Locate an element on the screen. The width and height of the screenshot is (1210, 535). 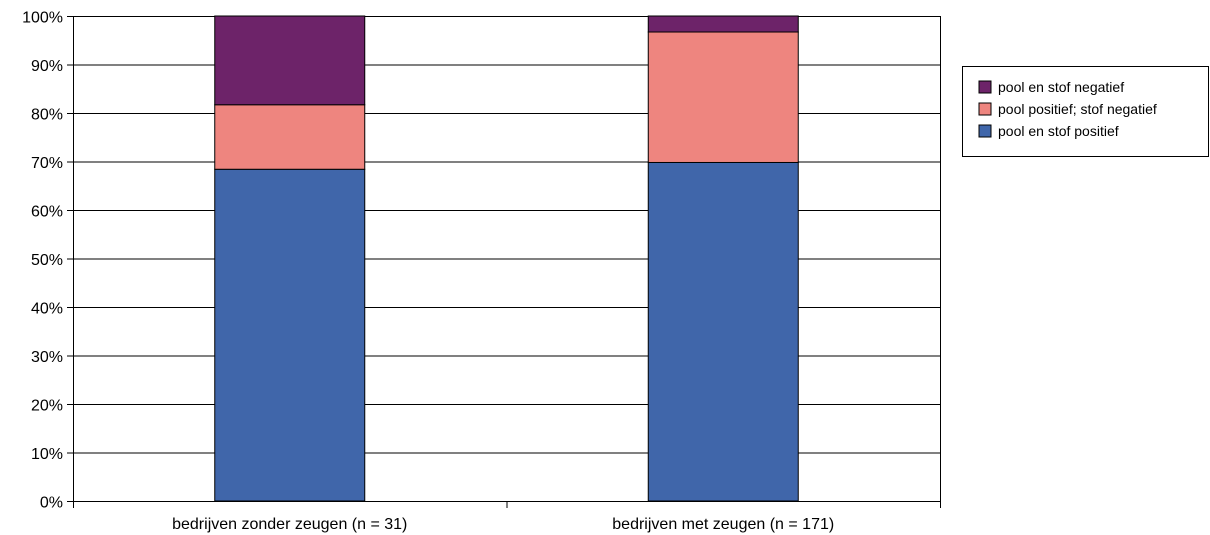
legend-label: pool positief; stof negatief is located at coordinates (1077, 109).